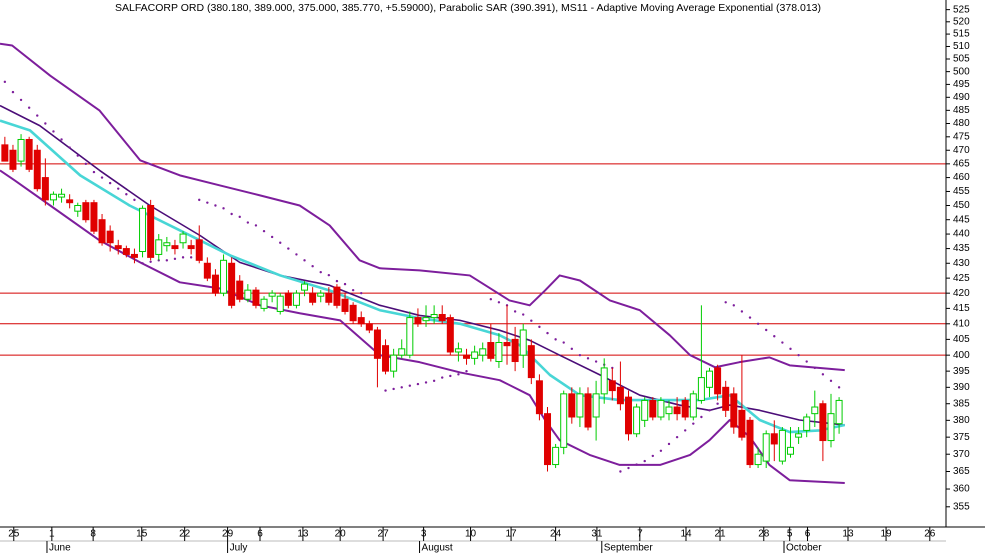 The height and width of the screenshot is (553, 985). Describe the element at coordinates (961, 371) in the screenshot. I see `y-tick-label: 395` at that location.